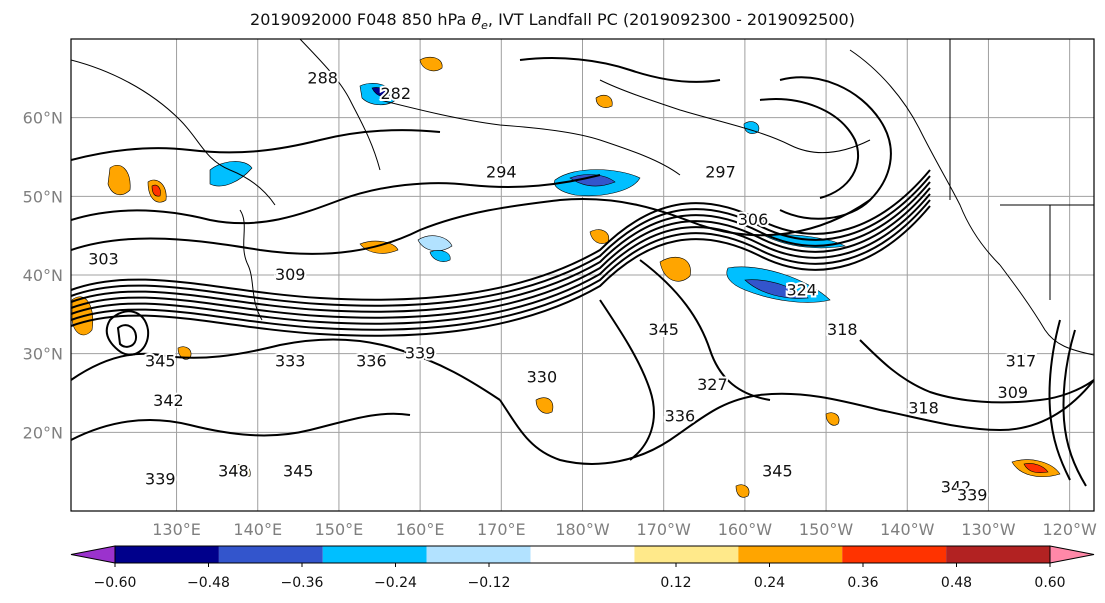 This screenshot has height=603, width=1105. What do you see at coordinates (208, 583) in the screenshot?
I see `colorbar-tick-label: −0.48` at bounding box center [208, 583].